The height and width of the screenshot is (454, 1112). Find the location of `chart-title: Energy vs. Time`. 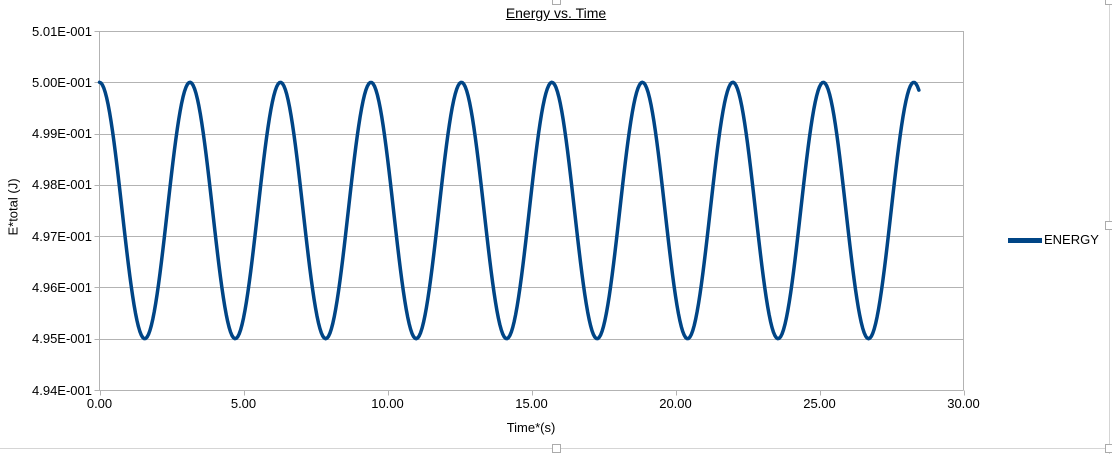

chart-title: Energy vs. Time is located at coordinates (556, 13).